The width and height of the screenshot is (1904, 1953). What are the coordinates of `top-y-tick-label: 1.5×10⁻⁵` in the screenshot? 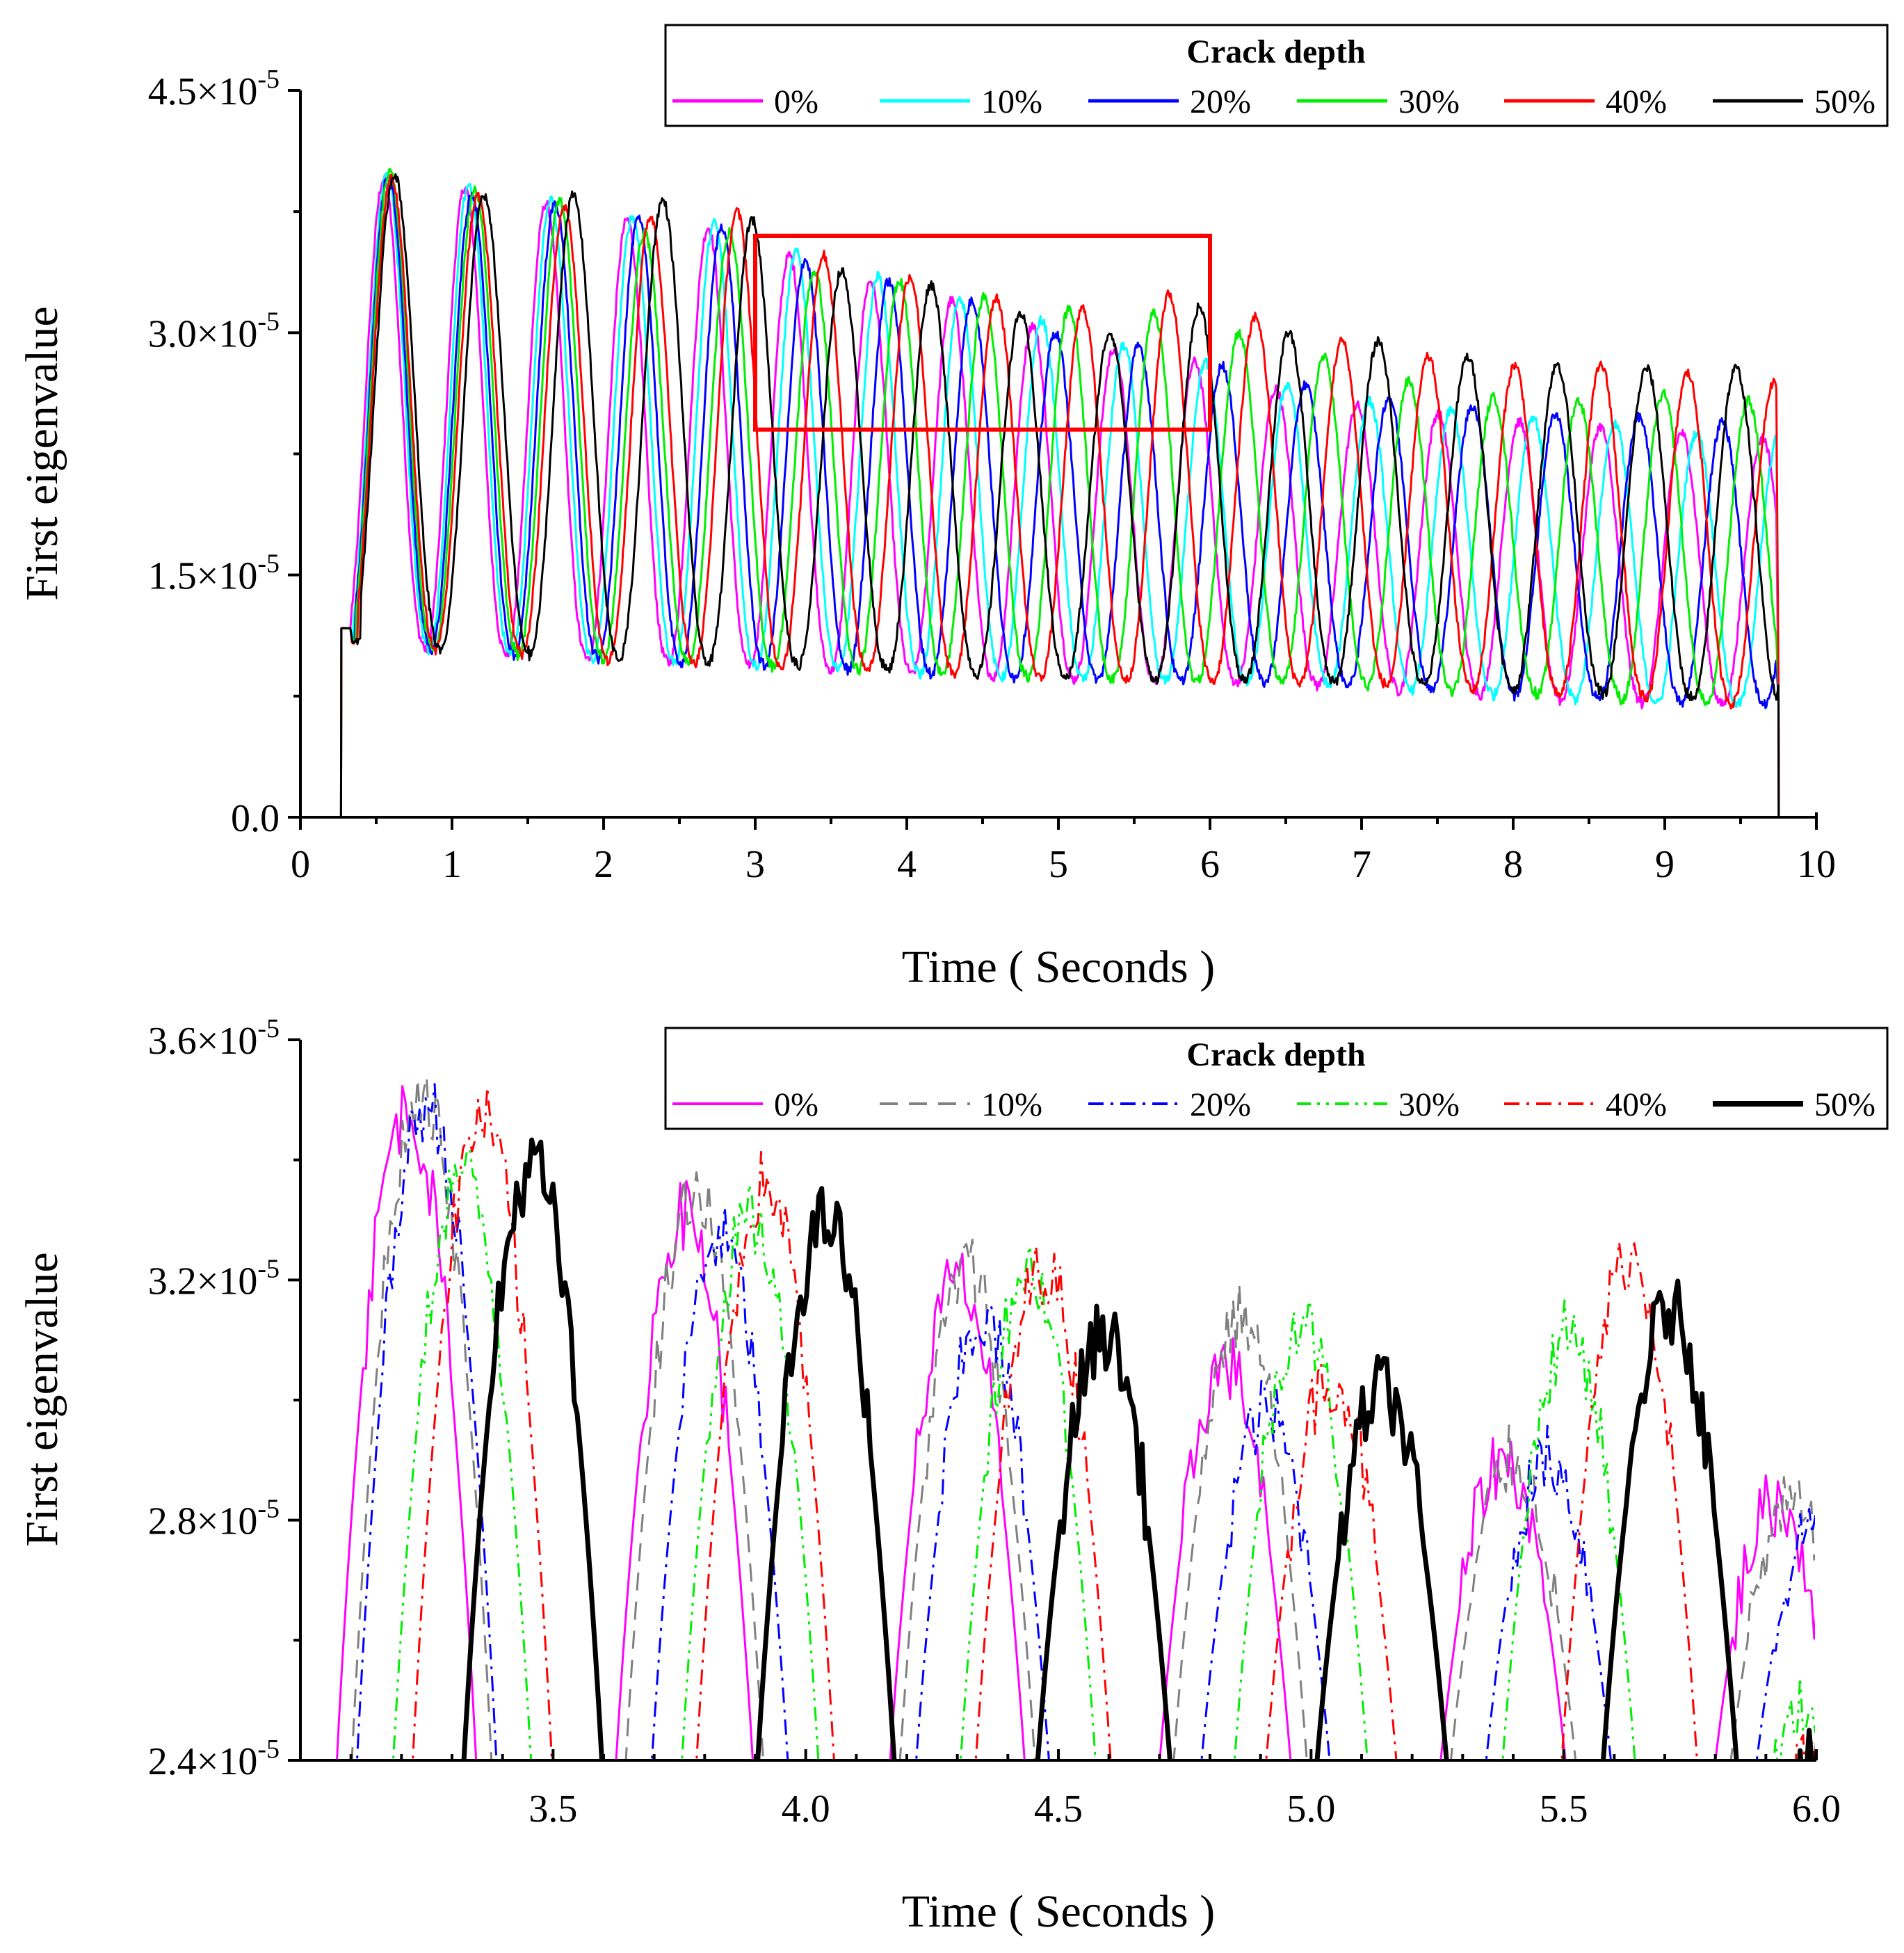 It's located at (214, 573).